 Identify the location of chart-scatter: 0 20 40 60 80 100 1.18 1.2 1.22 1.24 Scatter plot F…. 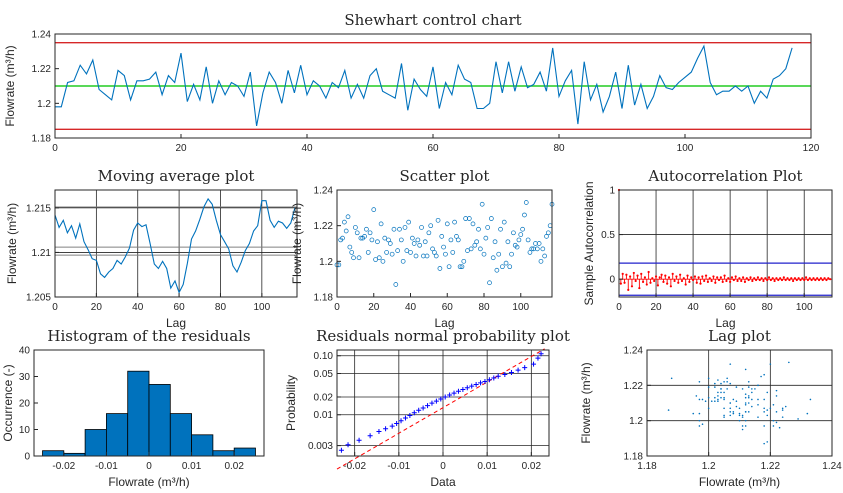
(422, 248).